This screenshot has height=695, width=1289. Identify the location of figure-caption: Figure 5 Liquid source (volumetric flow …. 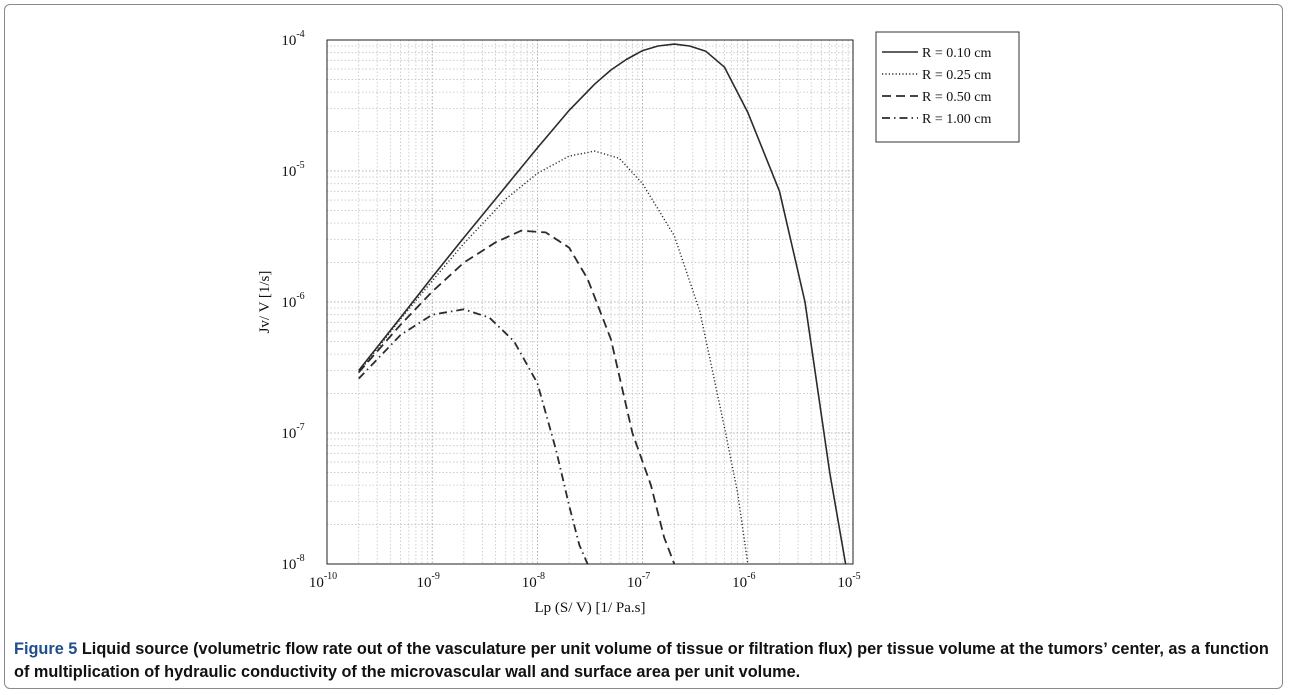
(644, 661).